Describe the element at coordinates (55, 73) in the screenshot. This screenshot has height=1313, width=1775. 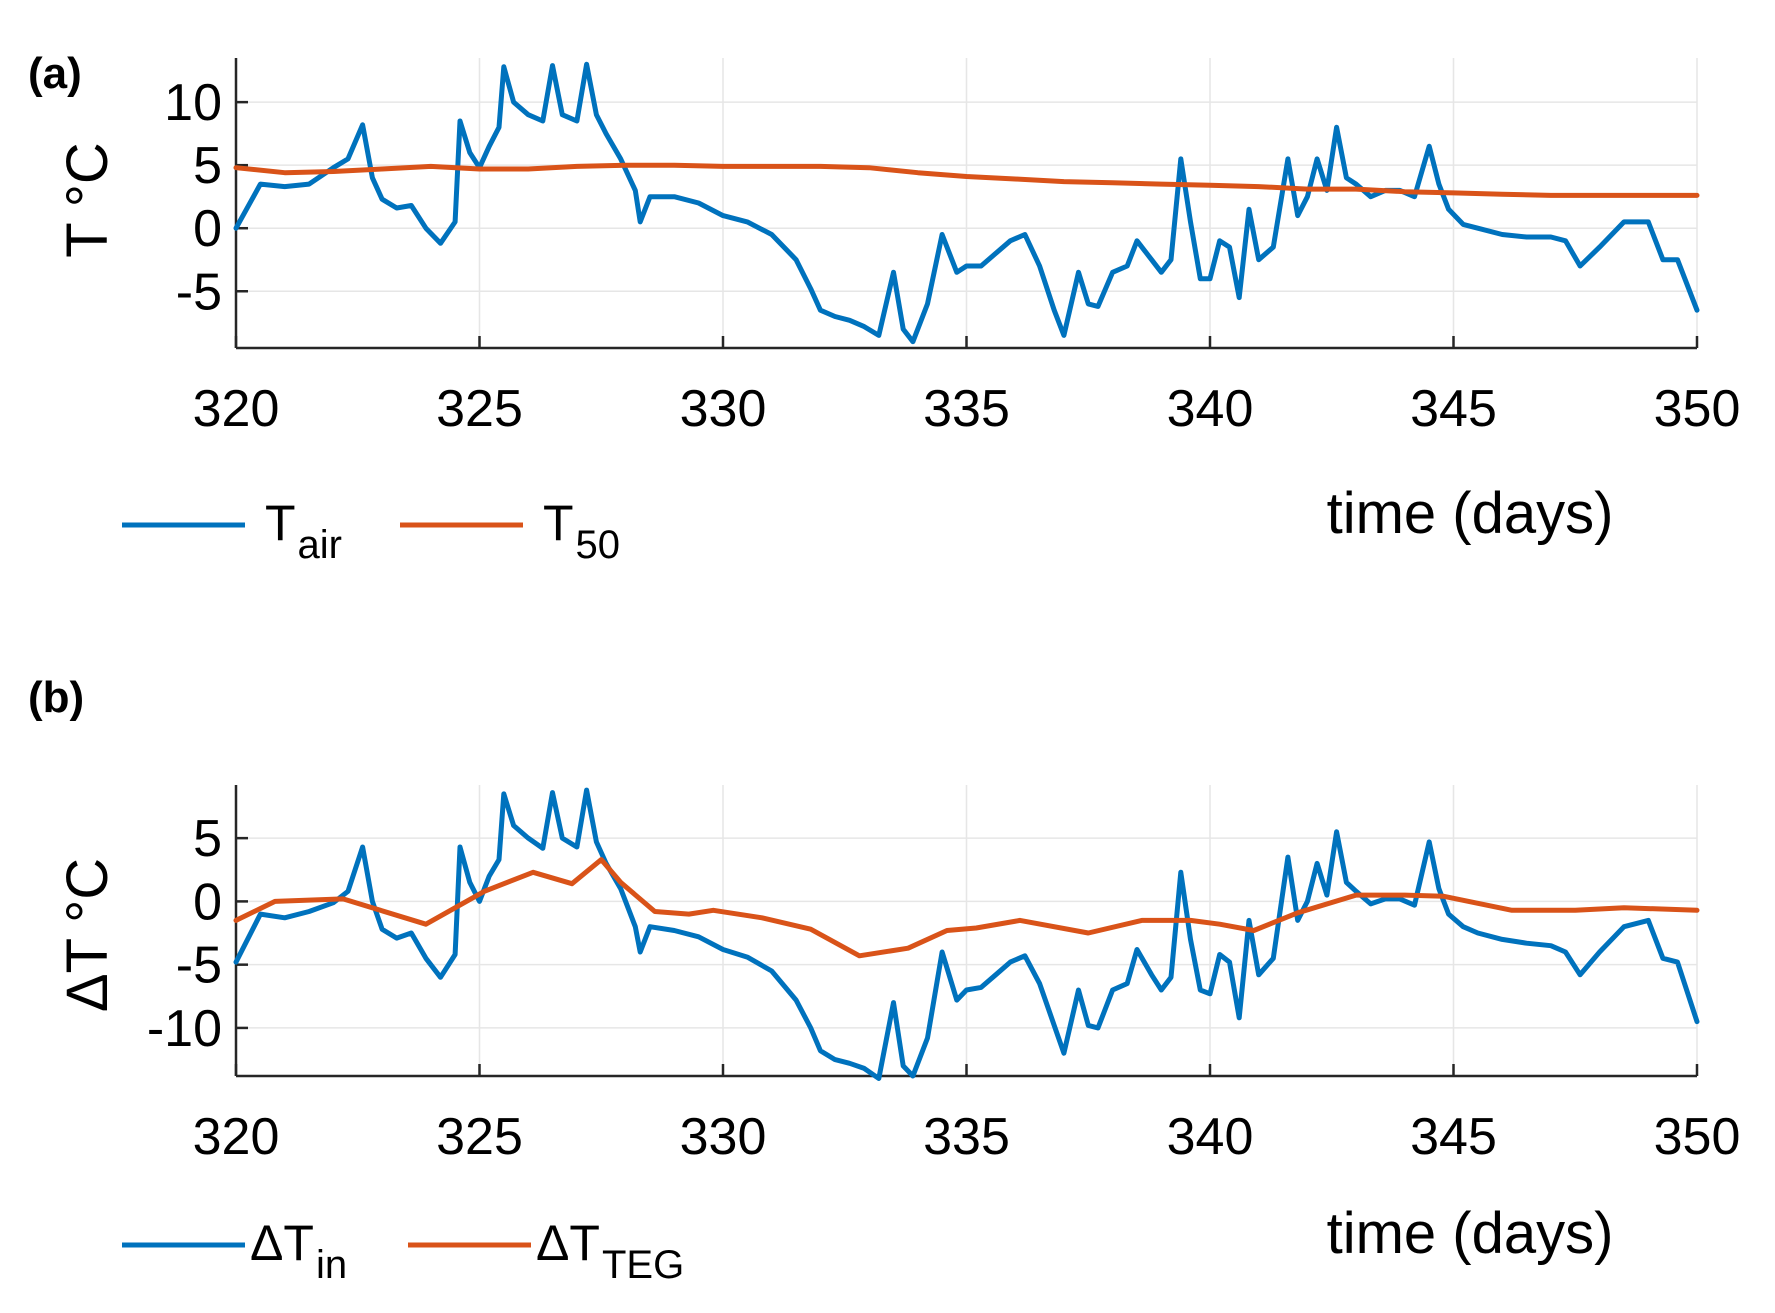
I see `panel-label-a: (a)` at that location.